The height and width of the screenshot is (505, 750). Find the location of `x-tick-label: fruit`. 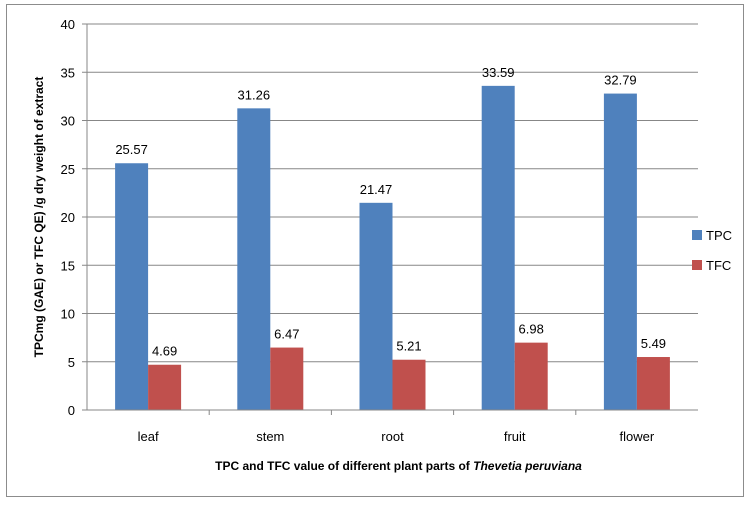

x-tick-label: fruit is located at coordinates (515, 436).